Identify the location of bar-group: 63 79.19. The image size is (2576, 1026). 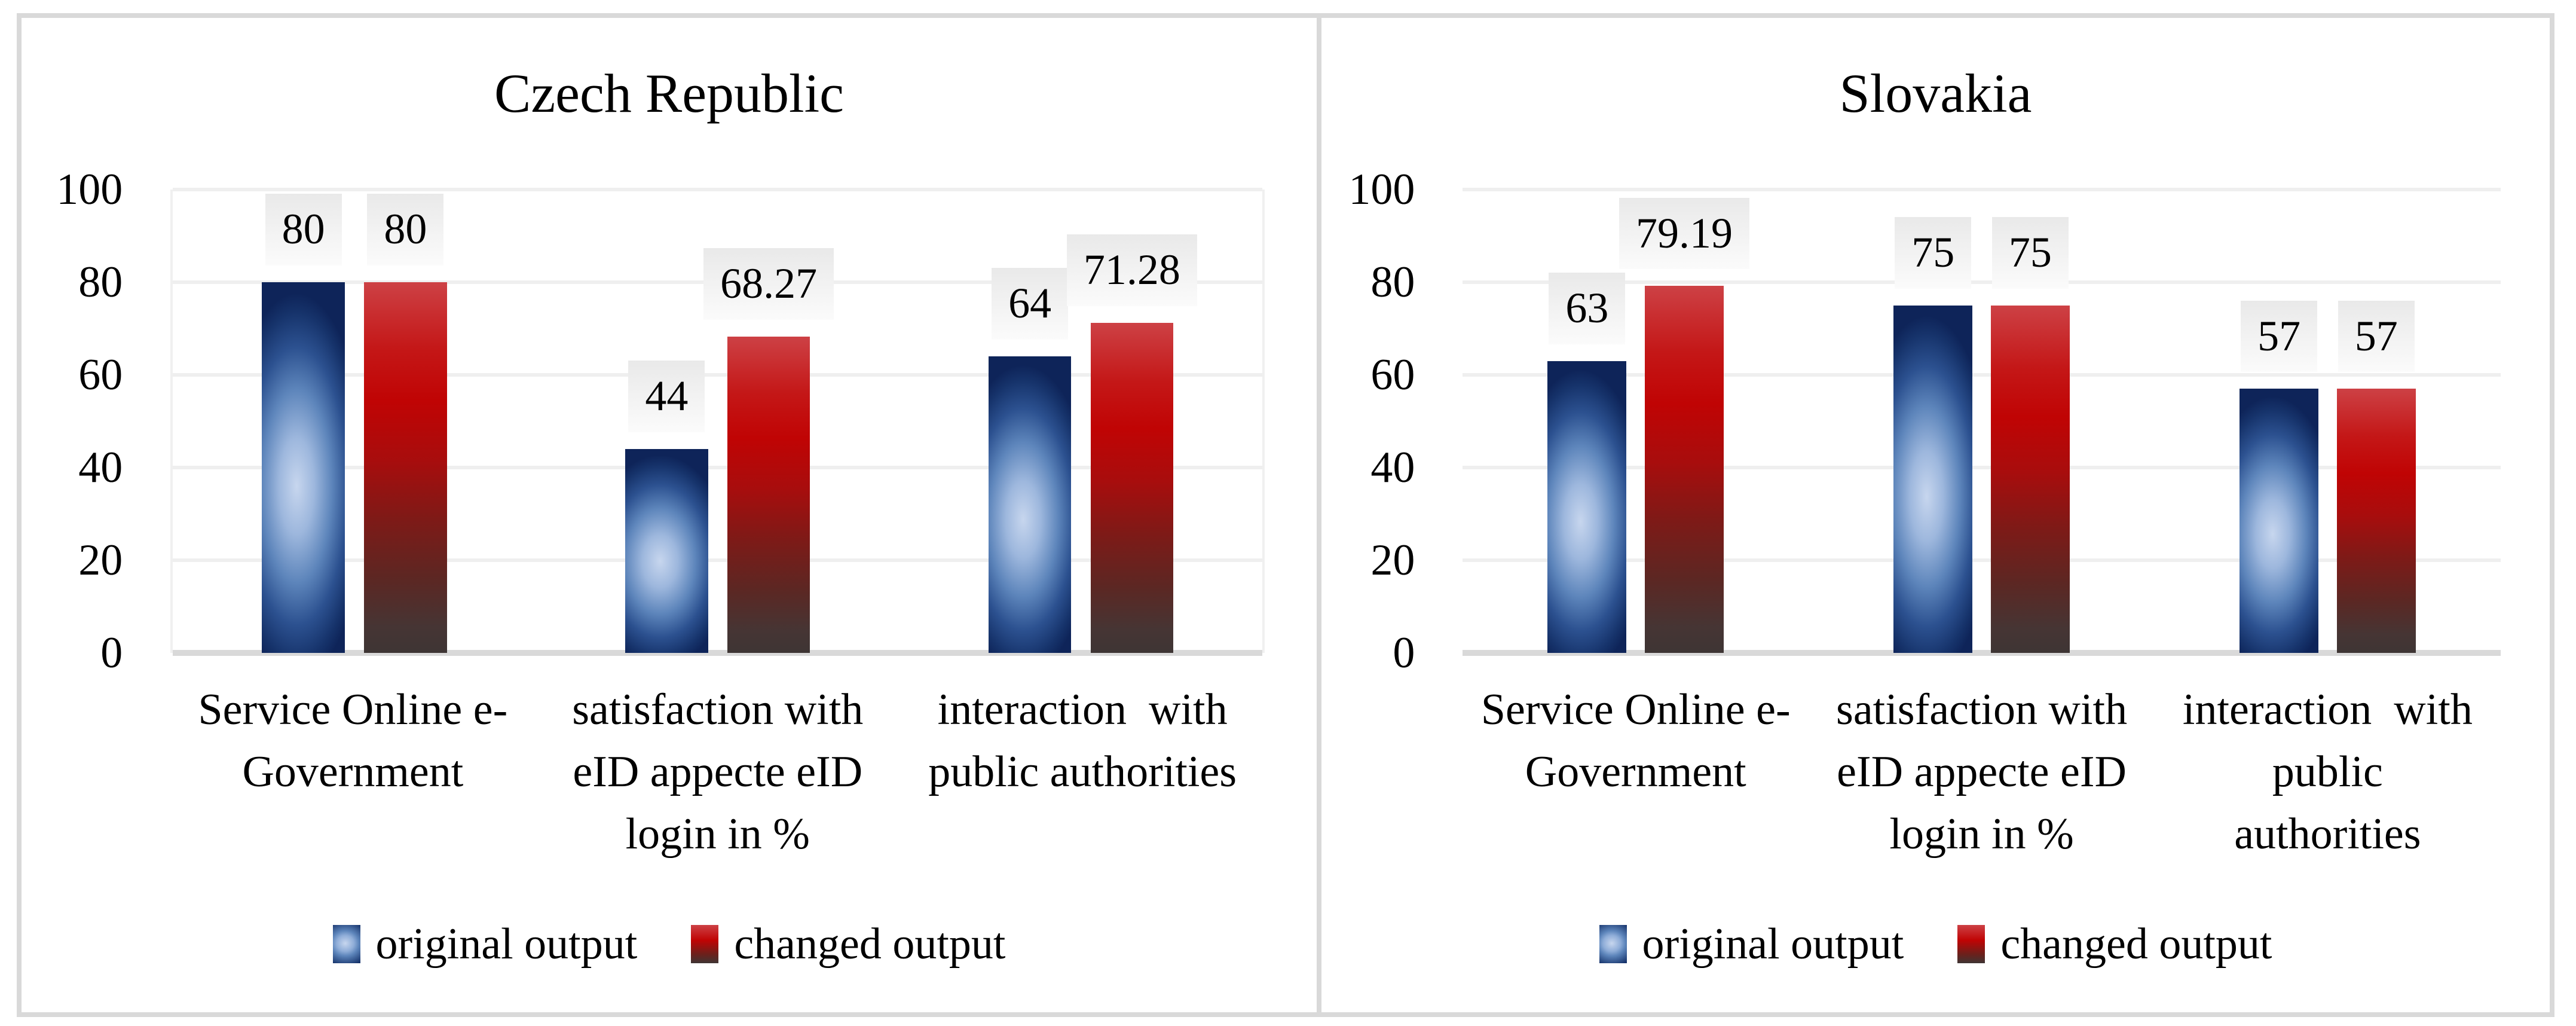
(1636, 422).